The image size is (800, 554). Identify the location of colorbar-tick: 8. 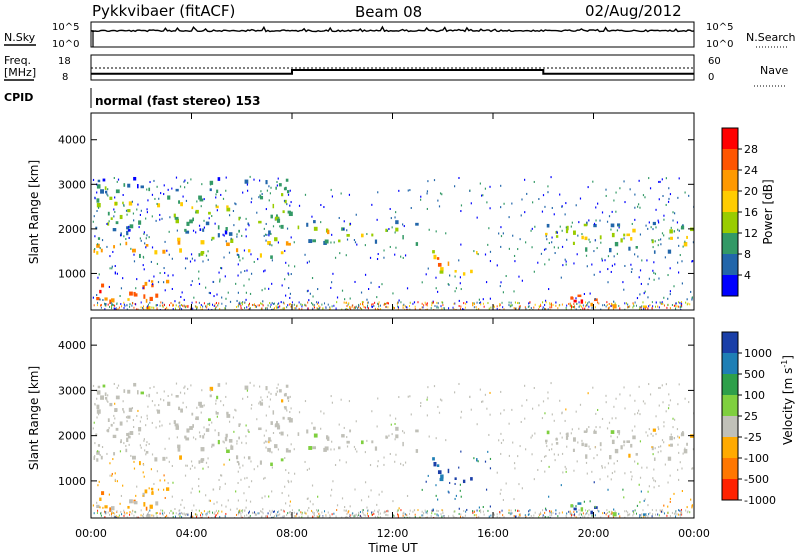
(747, 254).